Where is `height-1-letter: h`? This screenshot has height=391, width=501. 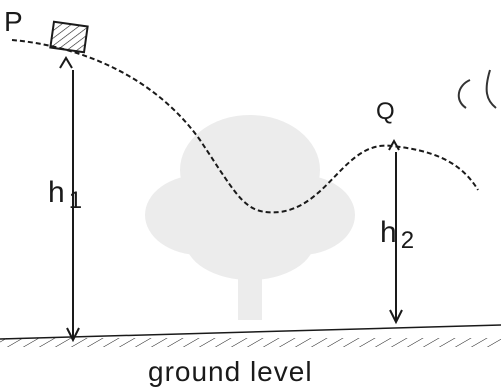 height-1-letter: h is located at coordinates (58, 192).